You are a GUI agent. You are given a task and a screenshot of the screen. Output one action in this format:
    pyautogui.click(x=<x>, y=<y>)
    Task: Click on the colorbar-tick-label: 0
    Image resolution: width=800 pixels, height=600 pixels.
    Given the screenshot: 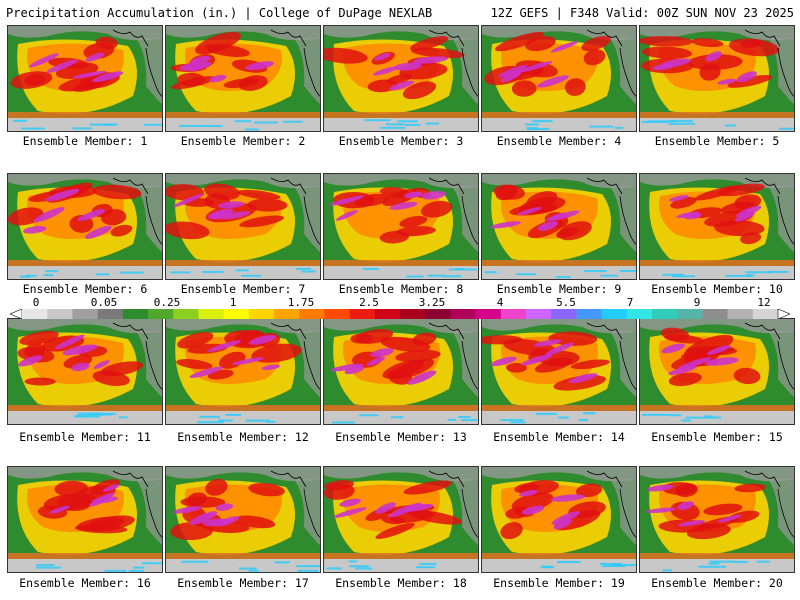 What is the action you would take?
    pyautogui.click(x=36, y=302)
    